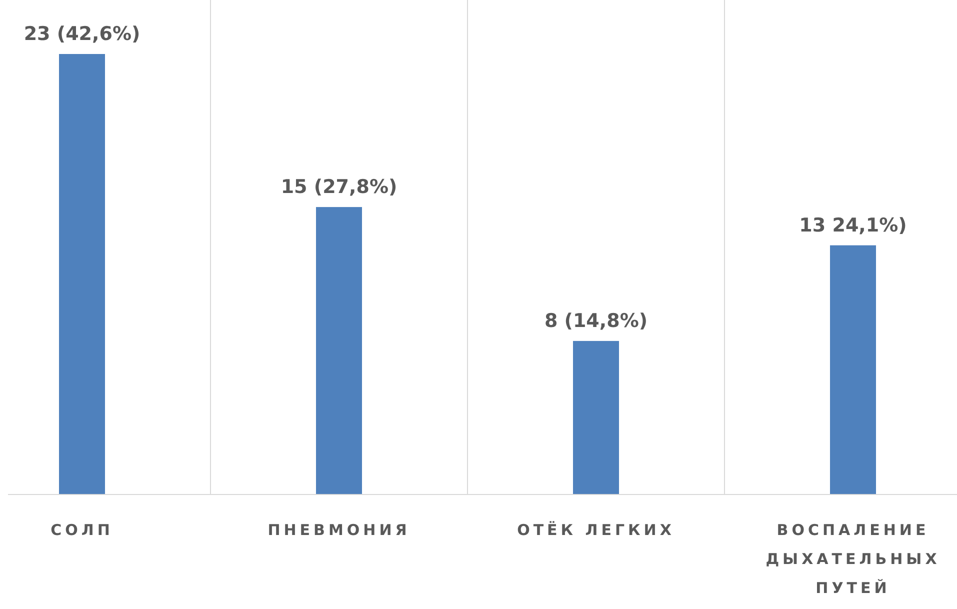  Describe the element at coordinates (339, 530) in the screenshot. I see `x-tick-label: ПНЕВМОНИЯ` at that location.